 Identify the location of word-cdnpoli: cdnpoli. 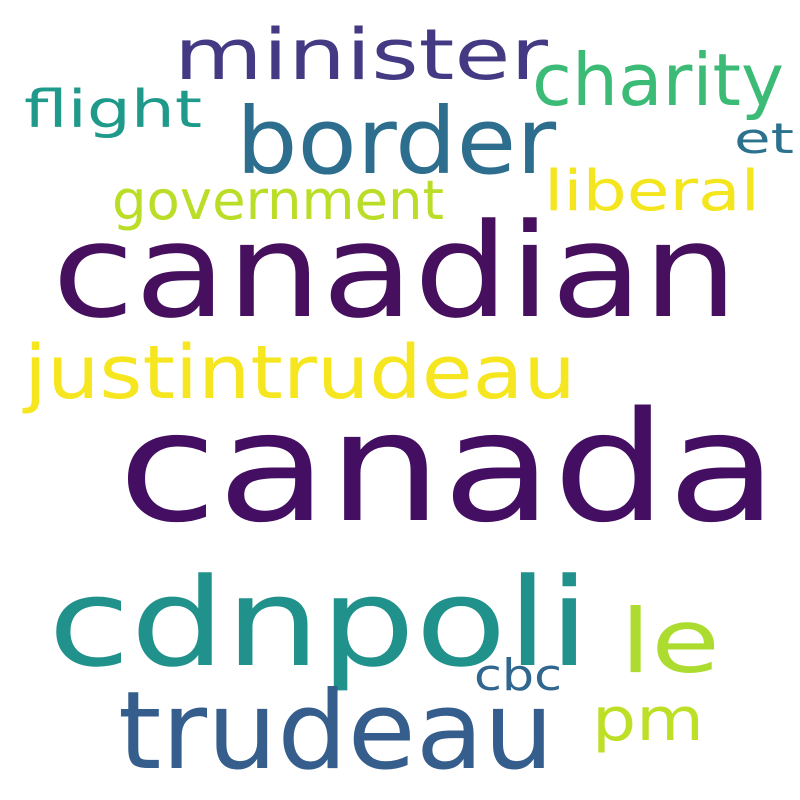
(319, 623).